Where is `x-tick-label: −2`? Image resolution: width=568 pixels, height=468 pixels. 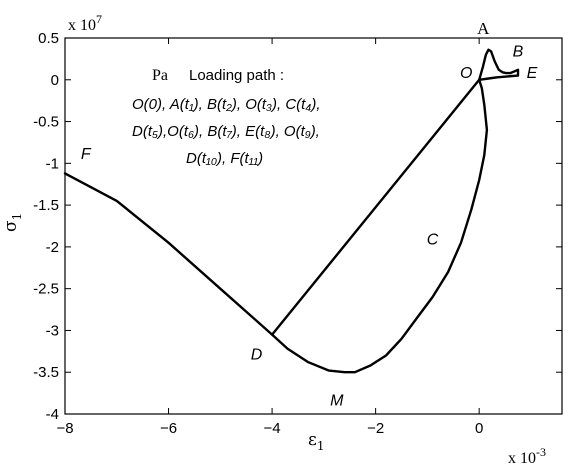 x-tick-label: −2 is located at coordinates (375, 428).